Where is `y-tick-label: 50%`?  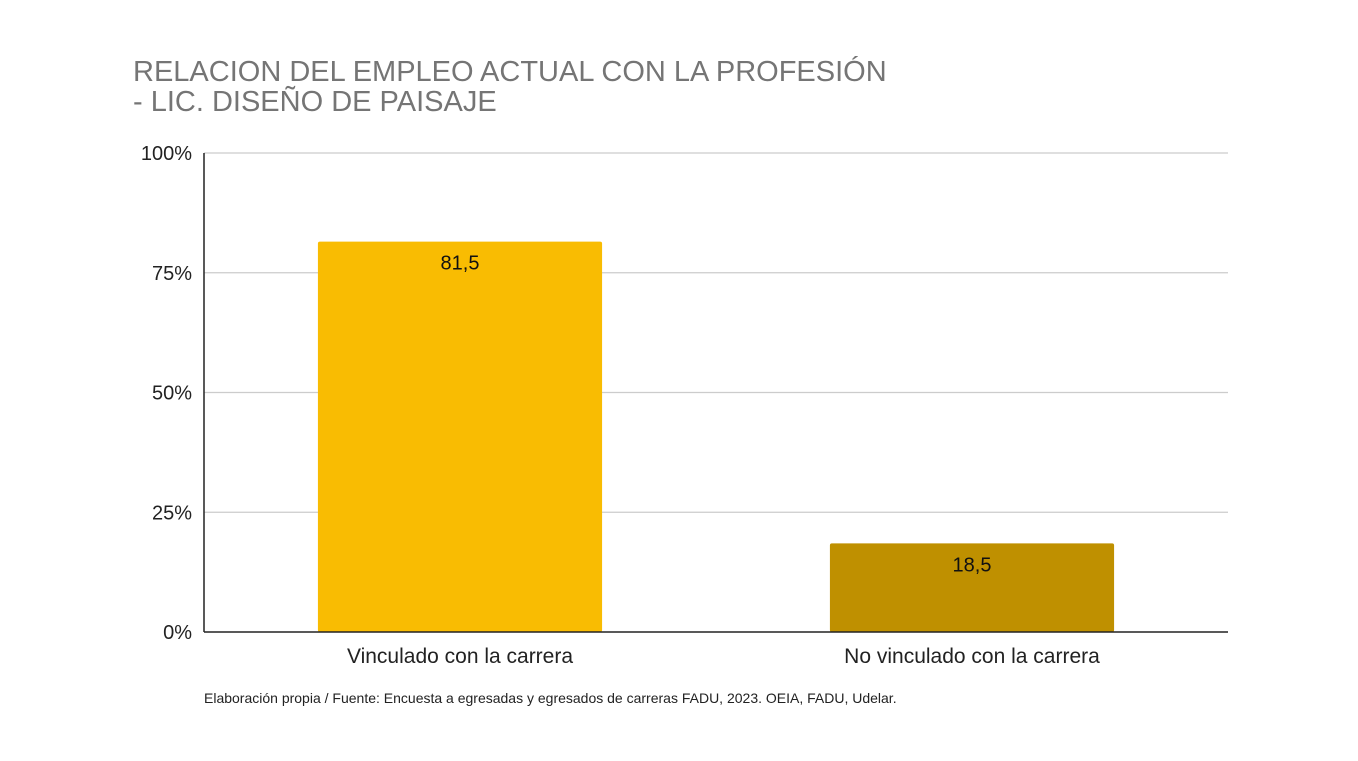
y-tick-label: 50% is located at coordinates (172, 394).